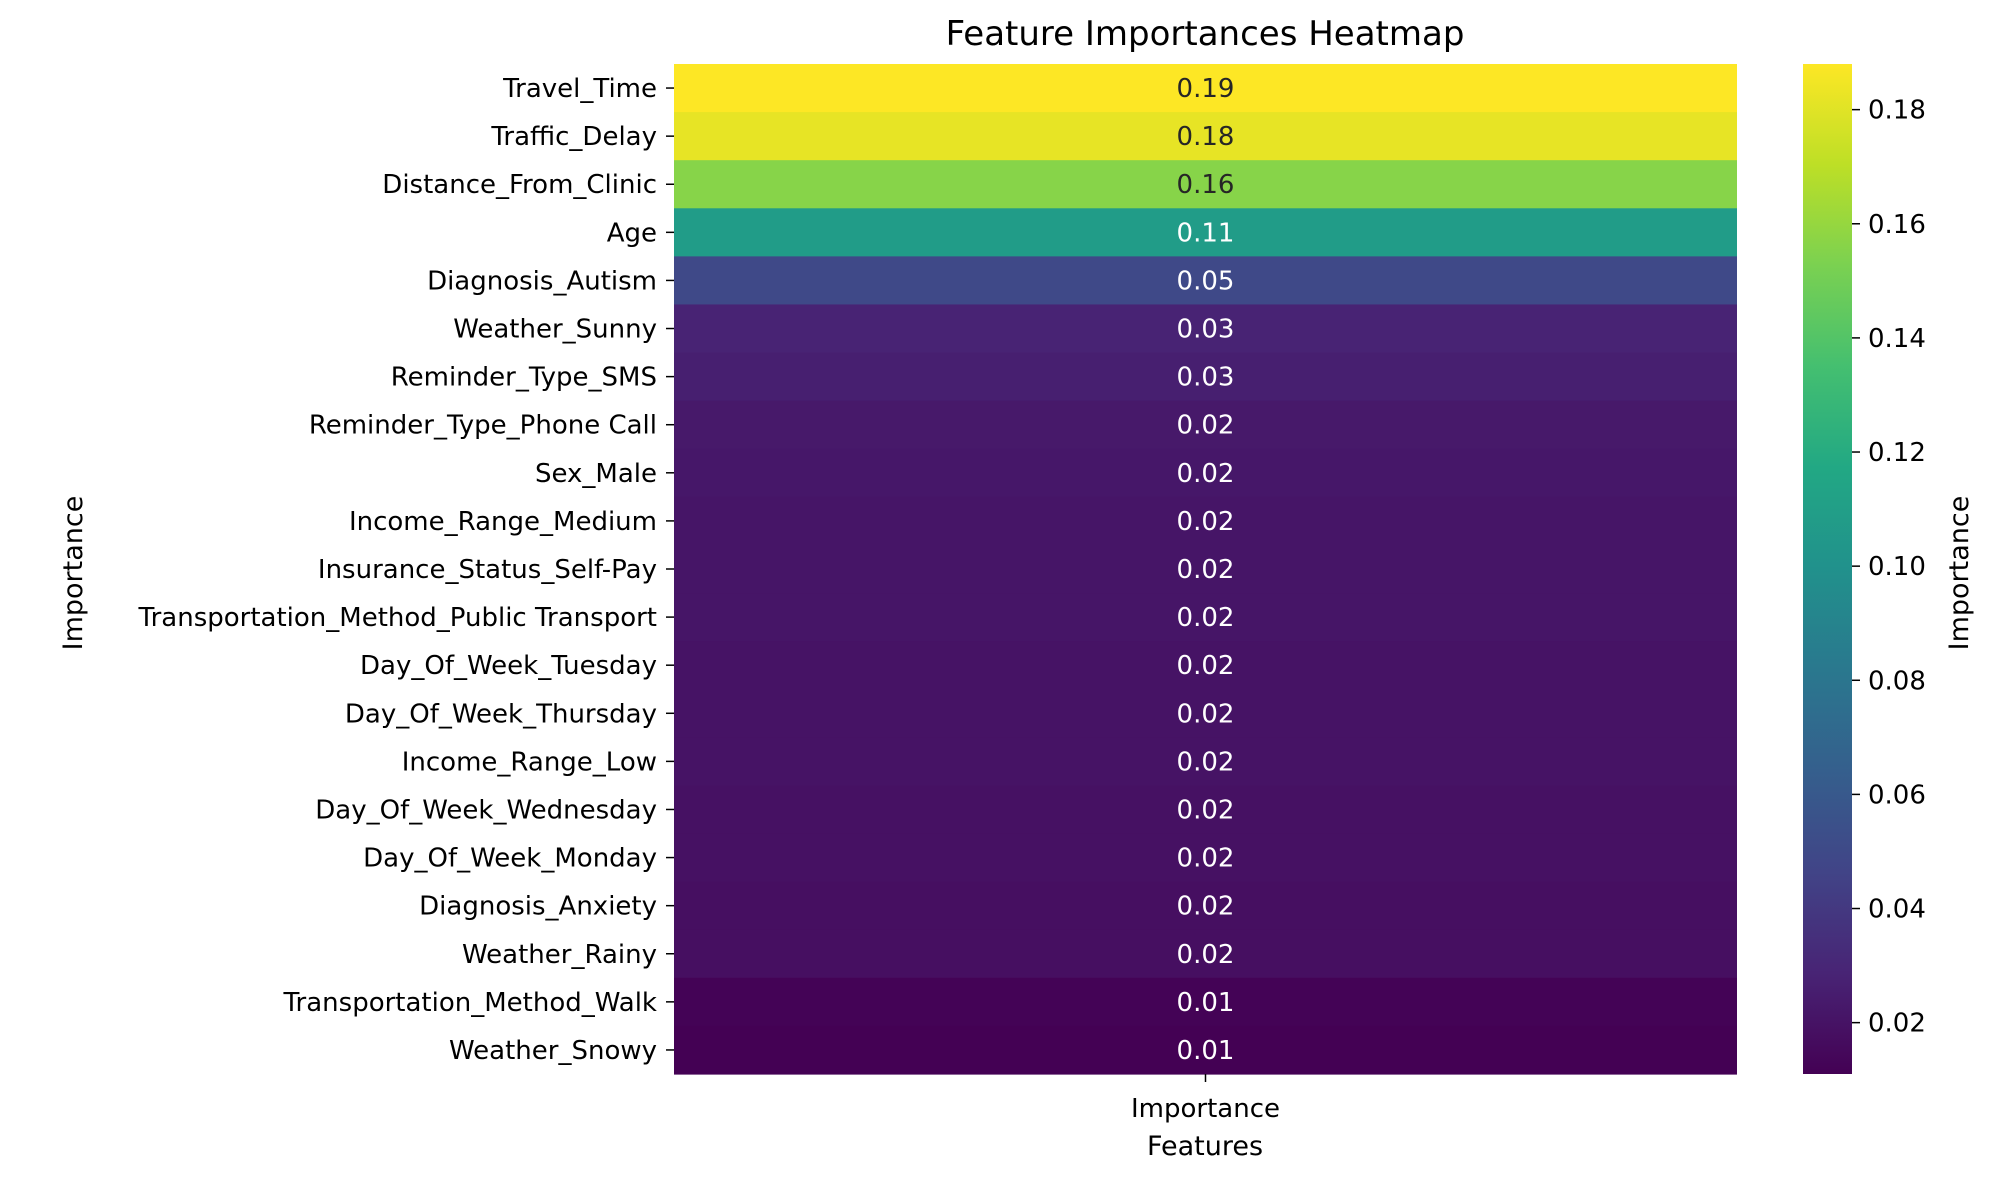 The width and height of the screenshot is (2002, 1186). What do you see at coordinates (538, 907) in the screenshot?
I see `y-tick-label: Diagnosis_Anxiety` at bounding box center [538, 907].